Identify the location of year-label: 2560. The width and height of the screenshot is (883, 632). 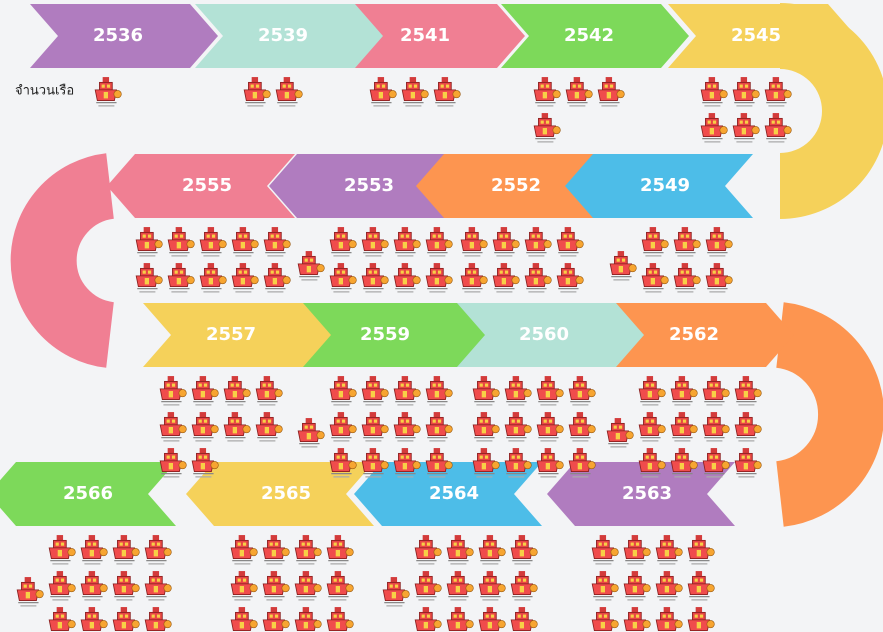
(544, 334).